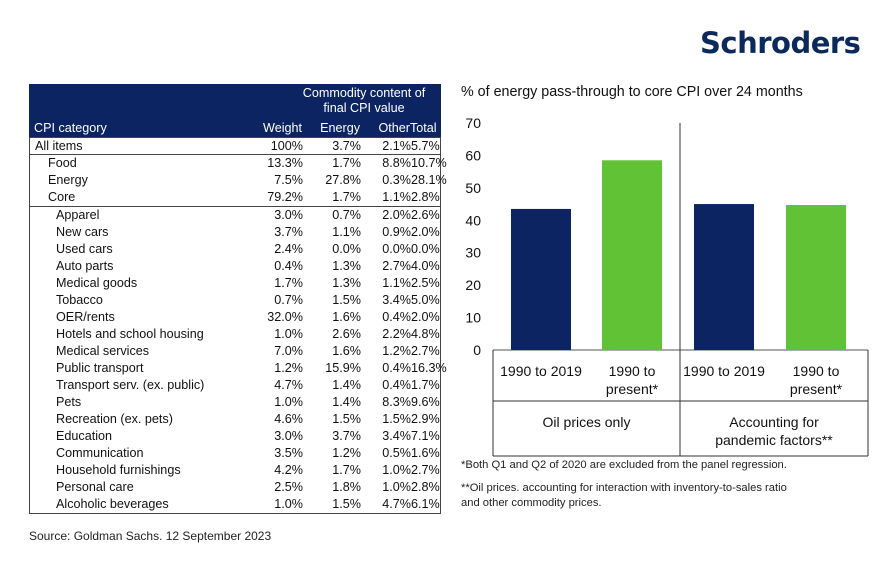 This screenshot has width=890, height=571. I want to click on table-row: Recreation (ex. pets) 4.6% 1.5% 1.5% 2.9%, so click(235, 419).